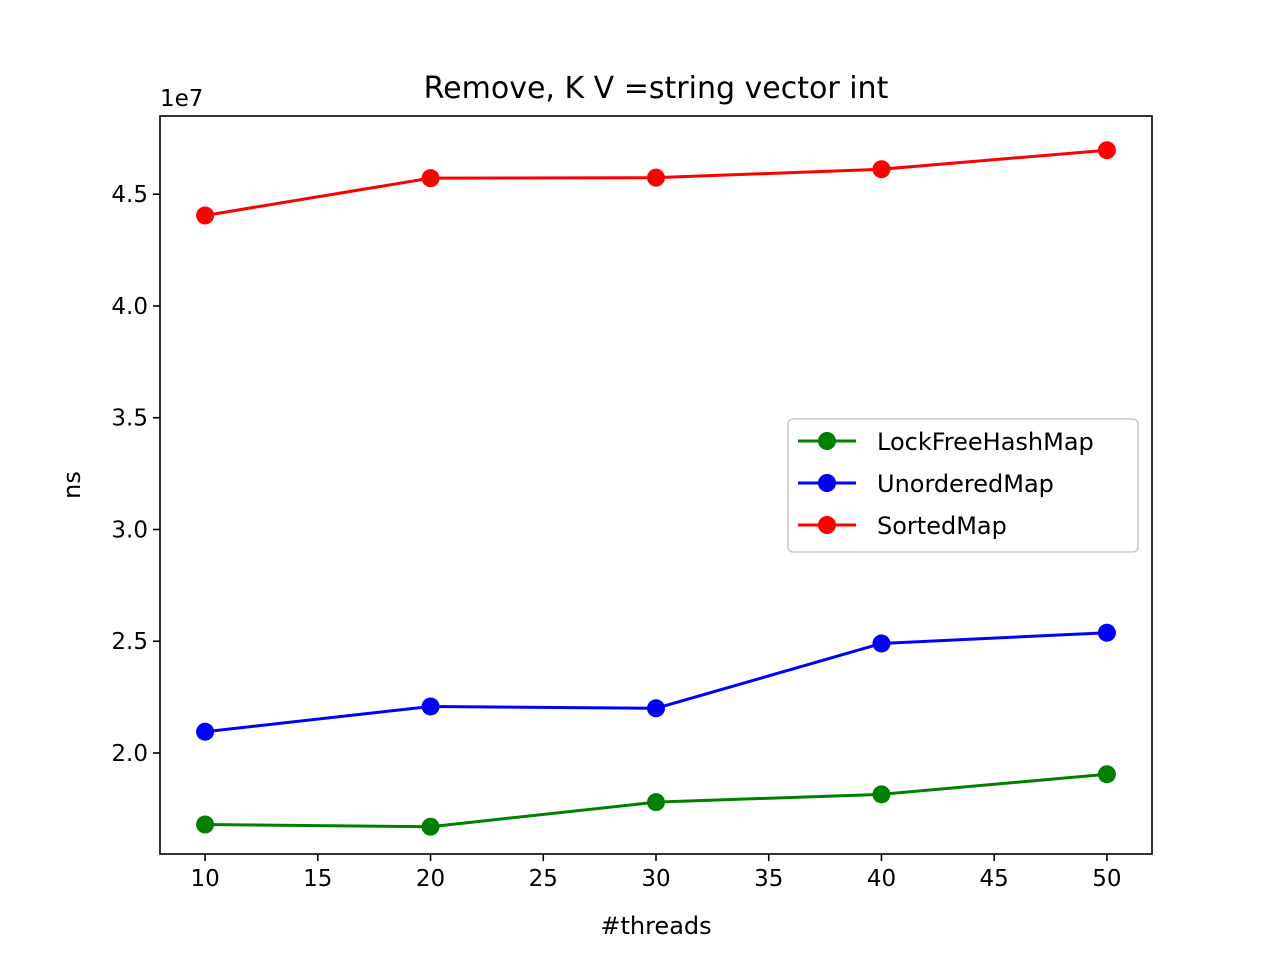 The height and width of the screenshot is (960, 1280). I want to click on y-axis-ticks: 2.0 2.5 3.0 3.5 4.0 4.5, so click(135, 474).